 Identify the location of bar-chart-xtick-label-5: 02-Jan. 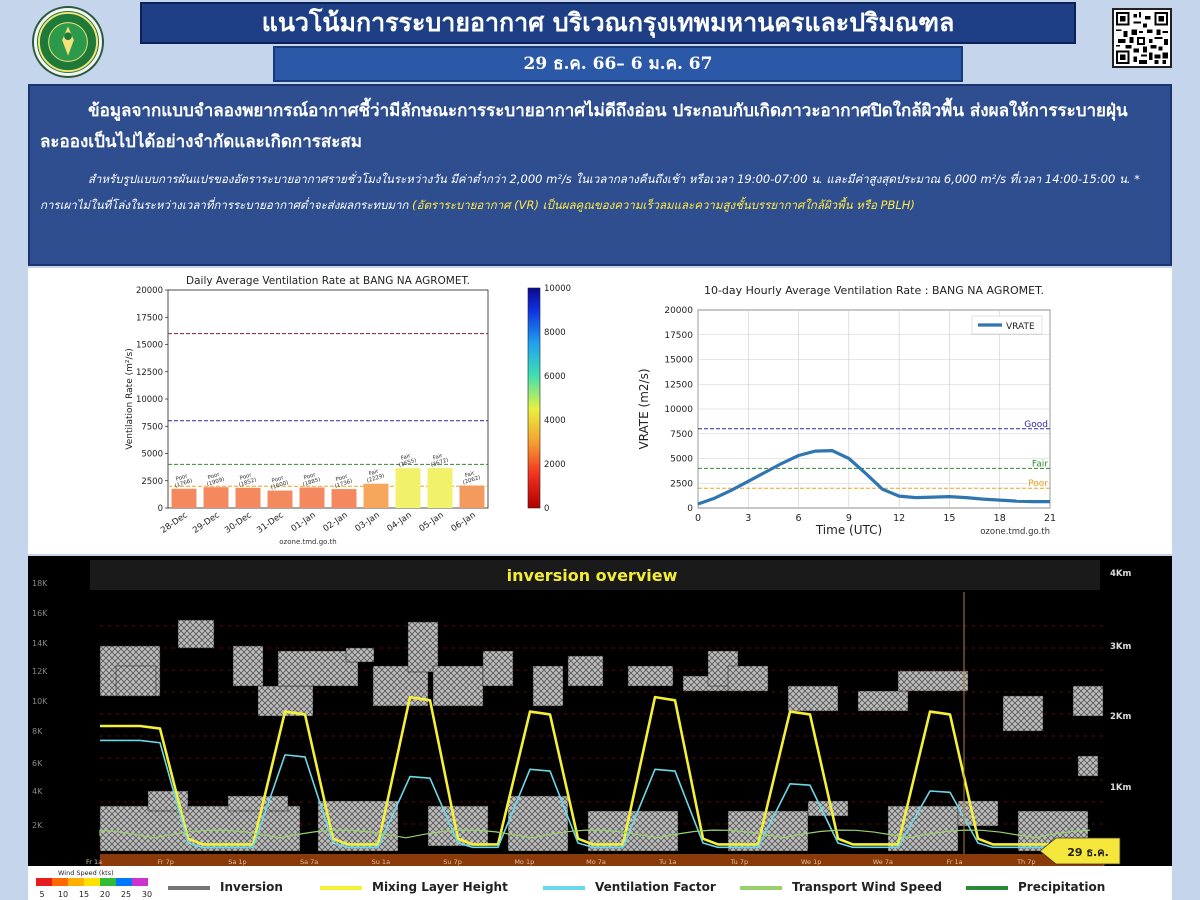
(335, 522).